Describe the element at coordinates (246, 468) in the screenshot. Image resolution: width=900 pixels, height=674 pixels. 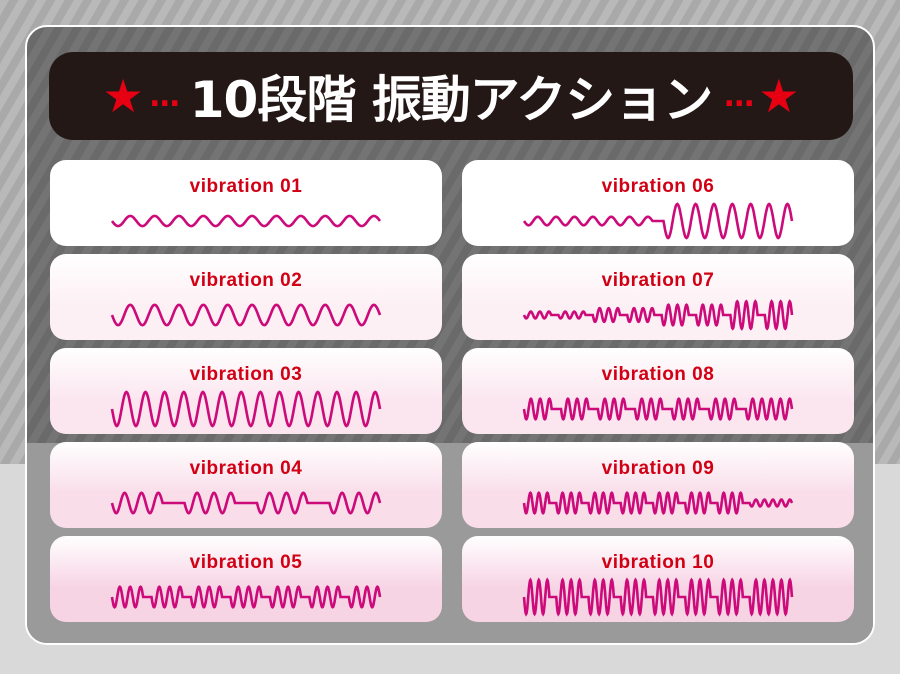
I see `vibration-label: vibration 04` at that location.